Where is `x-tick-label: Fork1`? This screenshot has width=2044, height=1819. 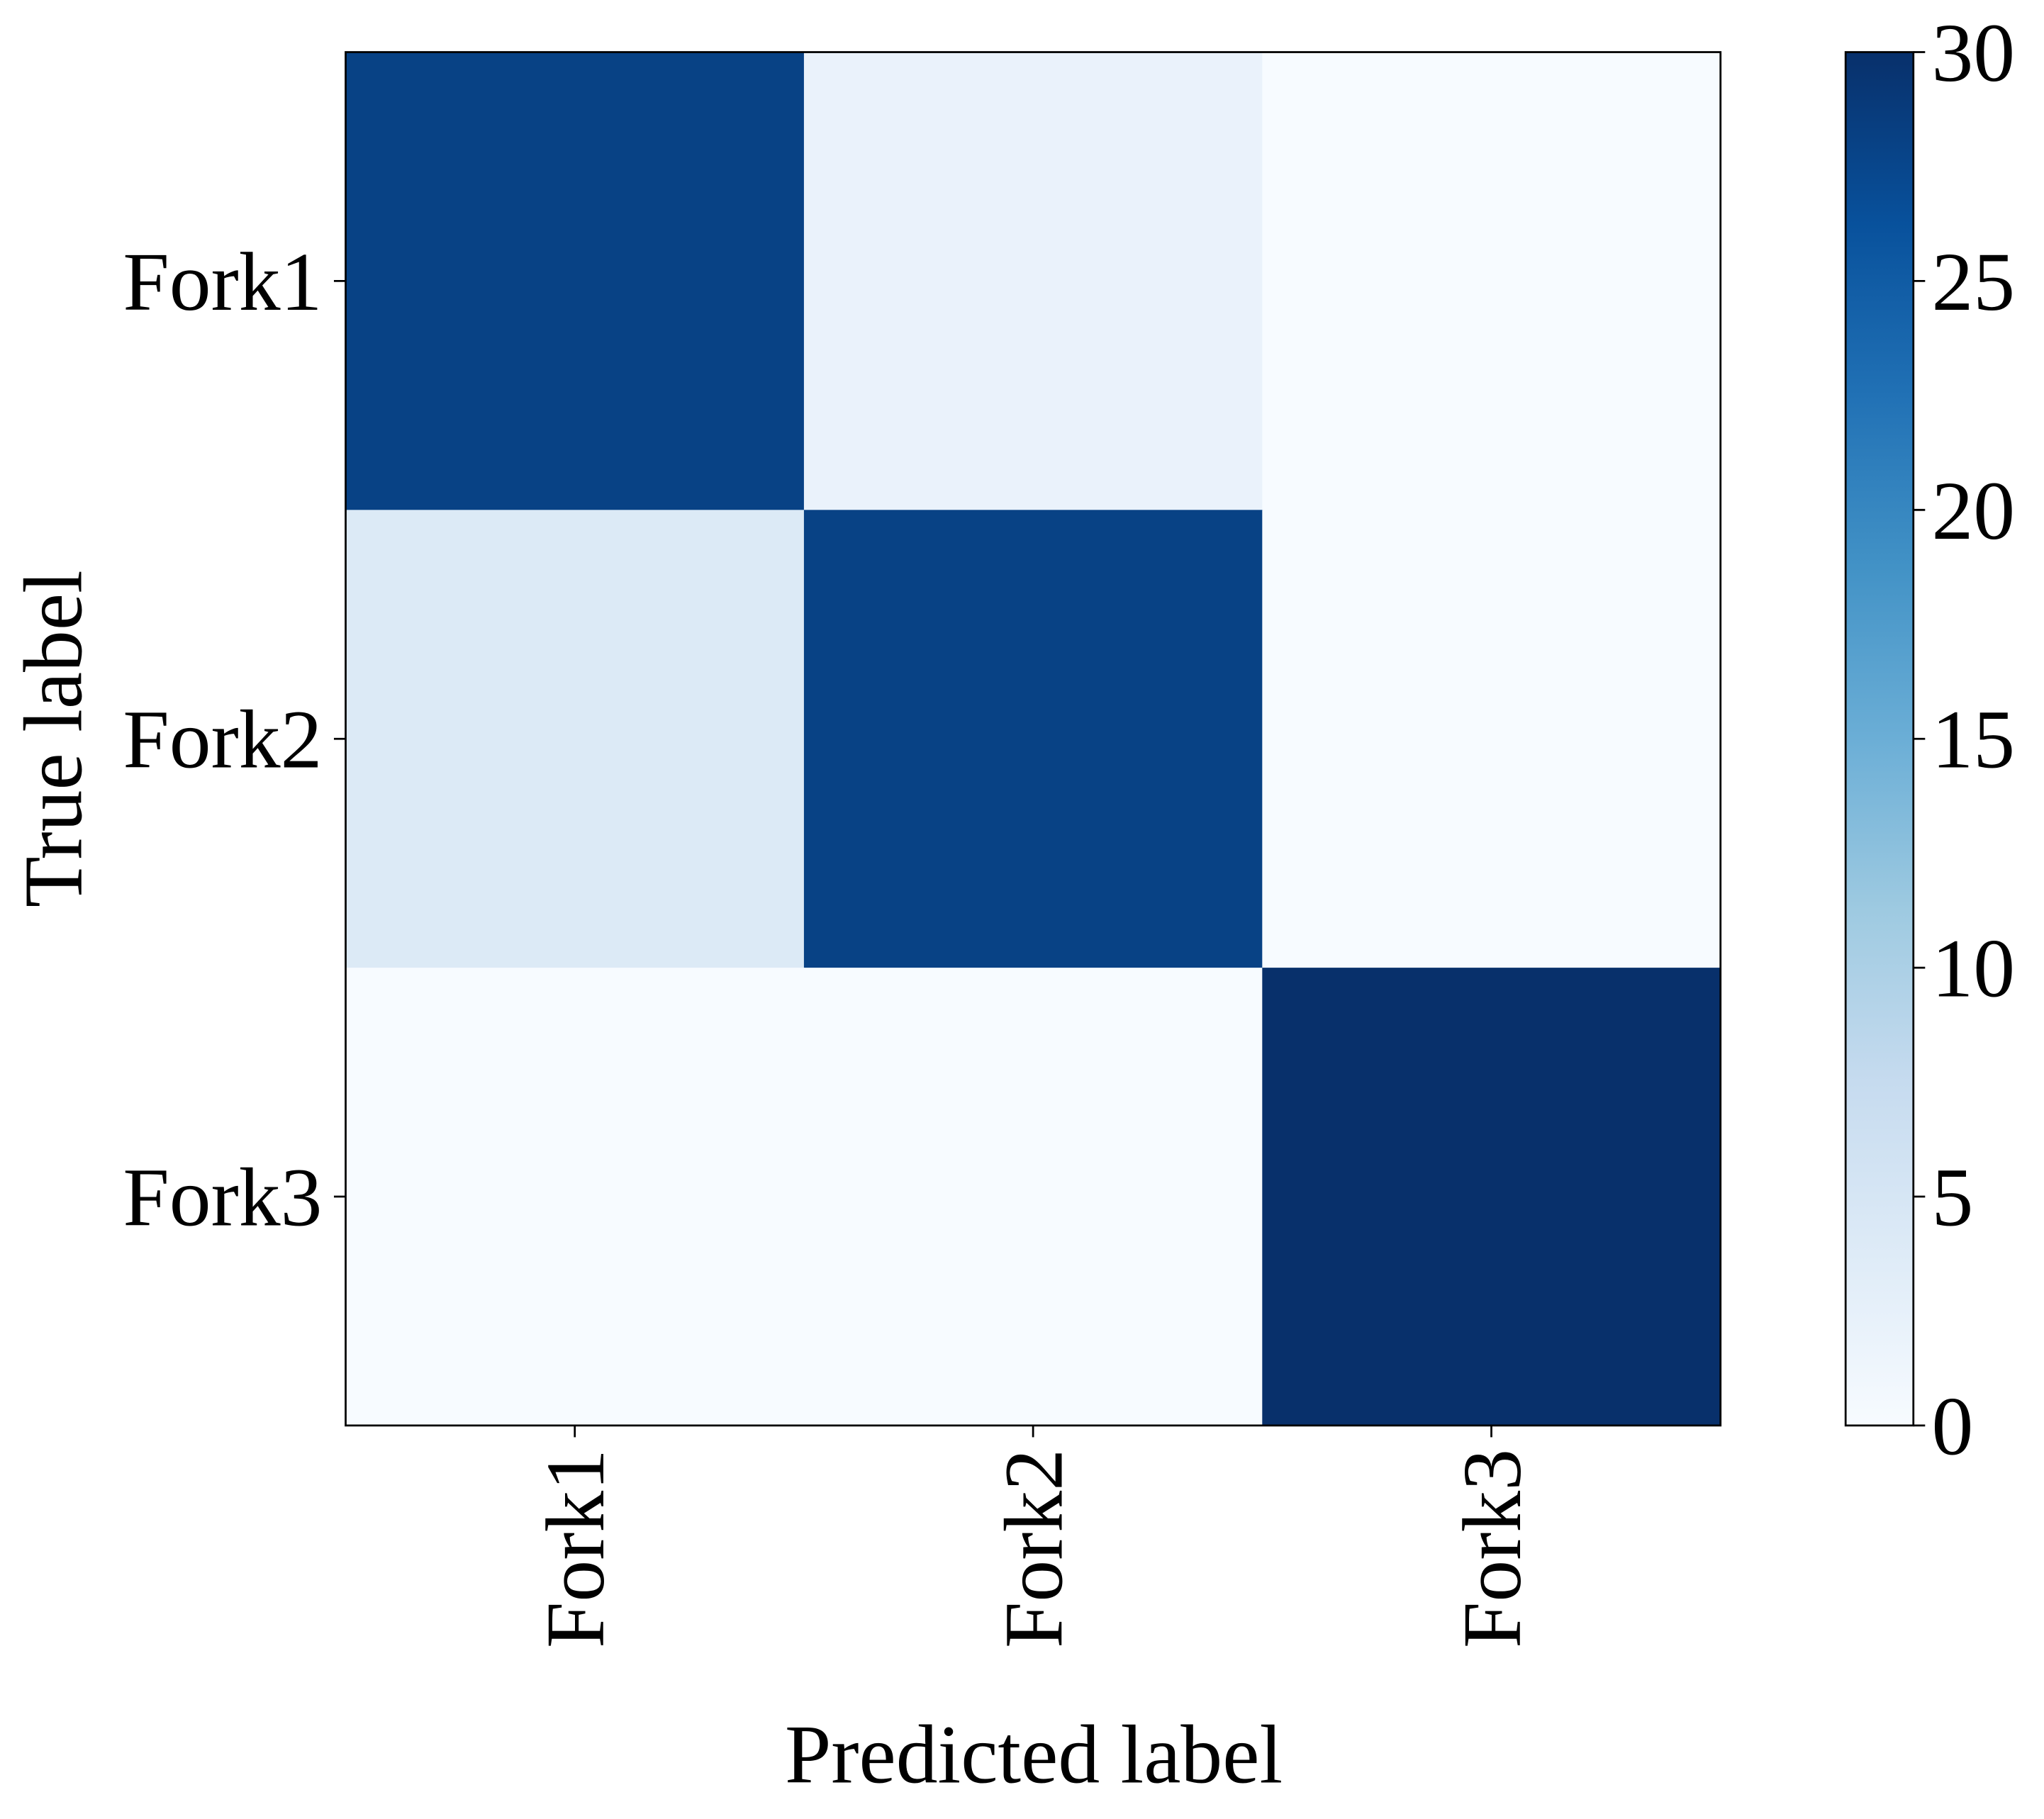
x-tick-label: Fork1 is located at coordinates (576, 1548).